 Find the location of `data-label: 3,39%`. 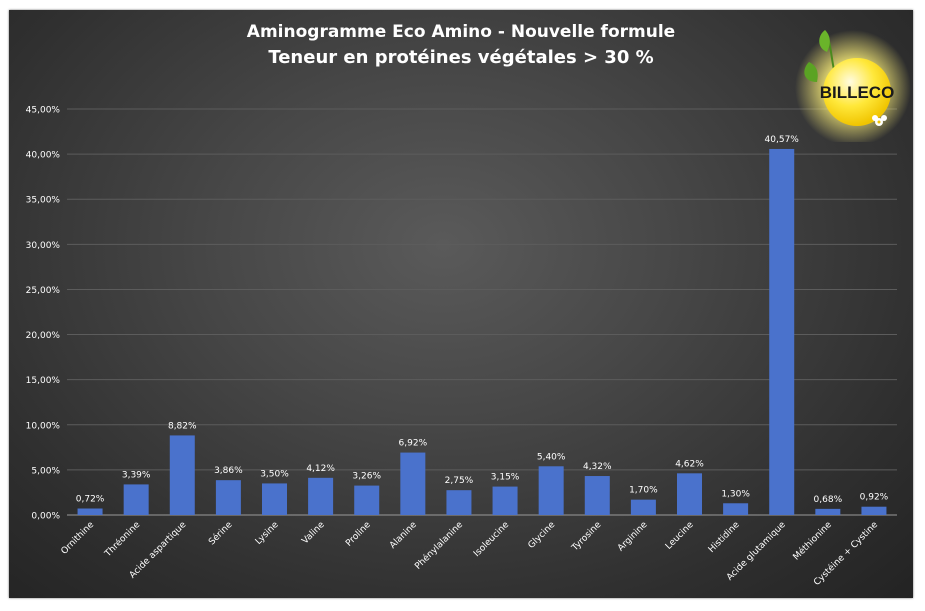

data-label: 3,39% is located at coordinates (136, 475).